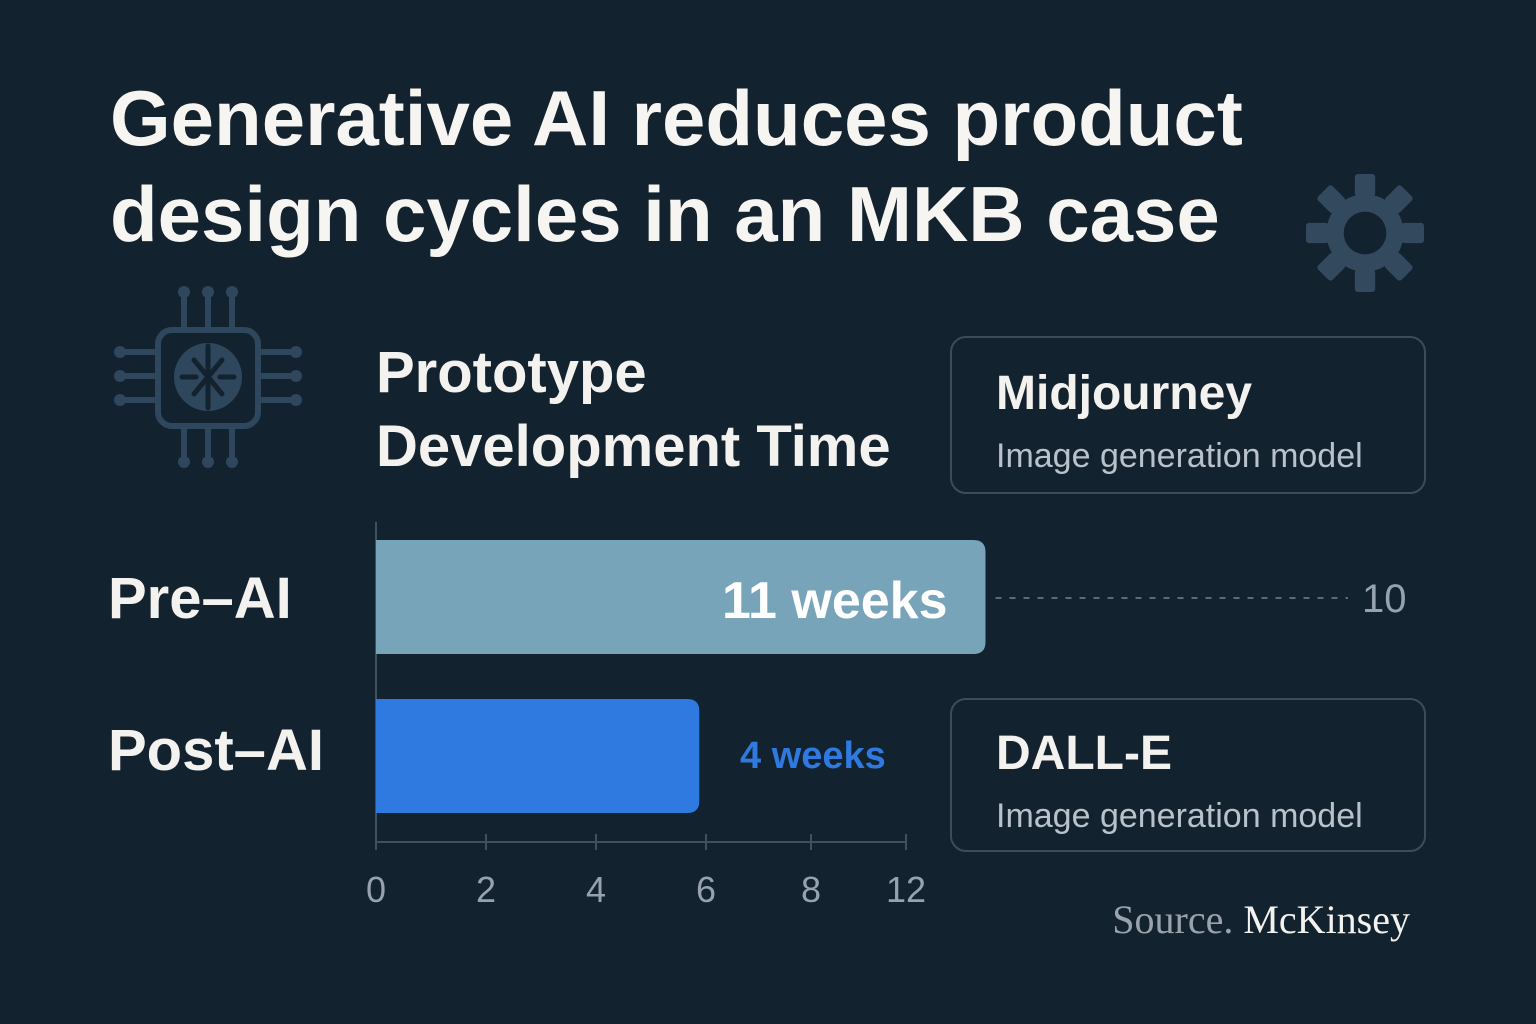 This screenshot has width=1536, height=1024. I want to click on title-line-2: design cycles in an MKB case, so click(665, 214).